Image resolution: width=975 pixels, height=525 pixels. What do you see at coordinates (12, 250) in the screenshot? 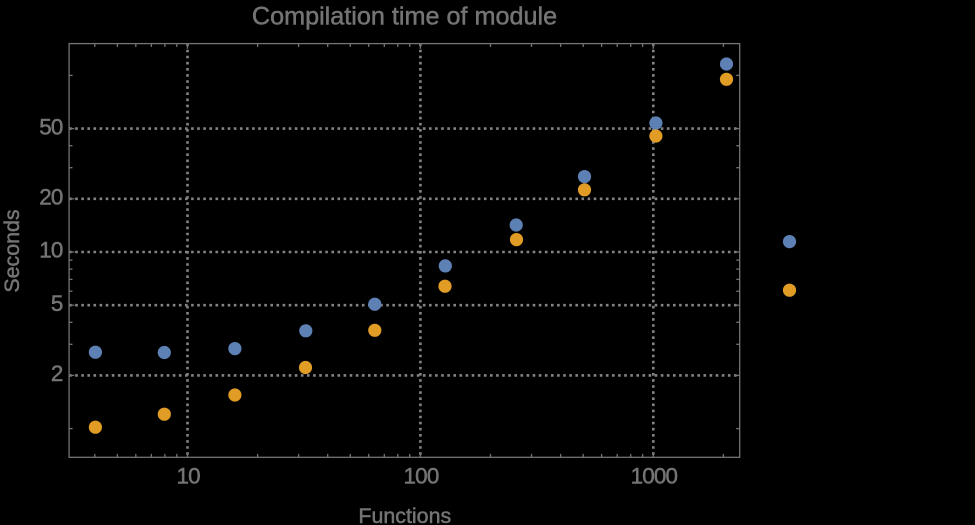
I see `svg-text: Seconds` at bounding box center [12, 250].